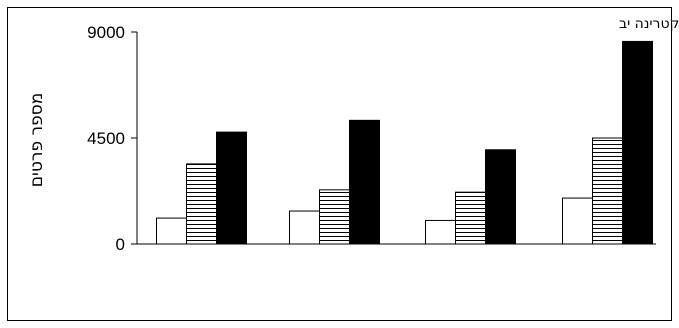 Image resolution: width=679 pixels, height=328 pixels. I want to click on y-tick-label: 0, so click(120, 244).